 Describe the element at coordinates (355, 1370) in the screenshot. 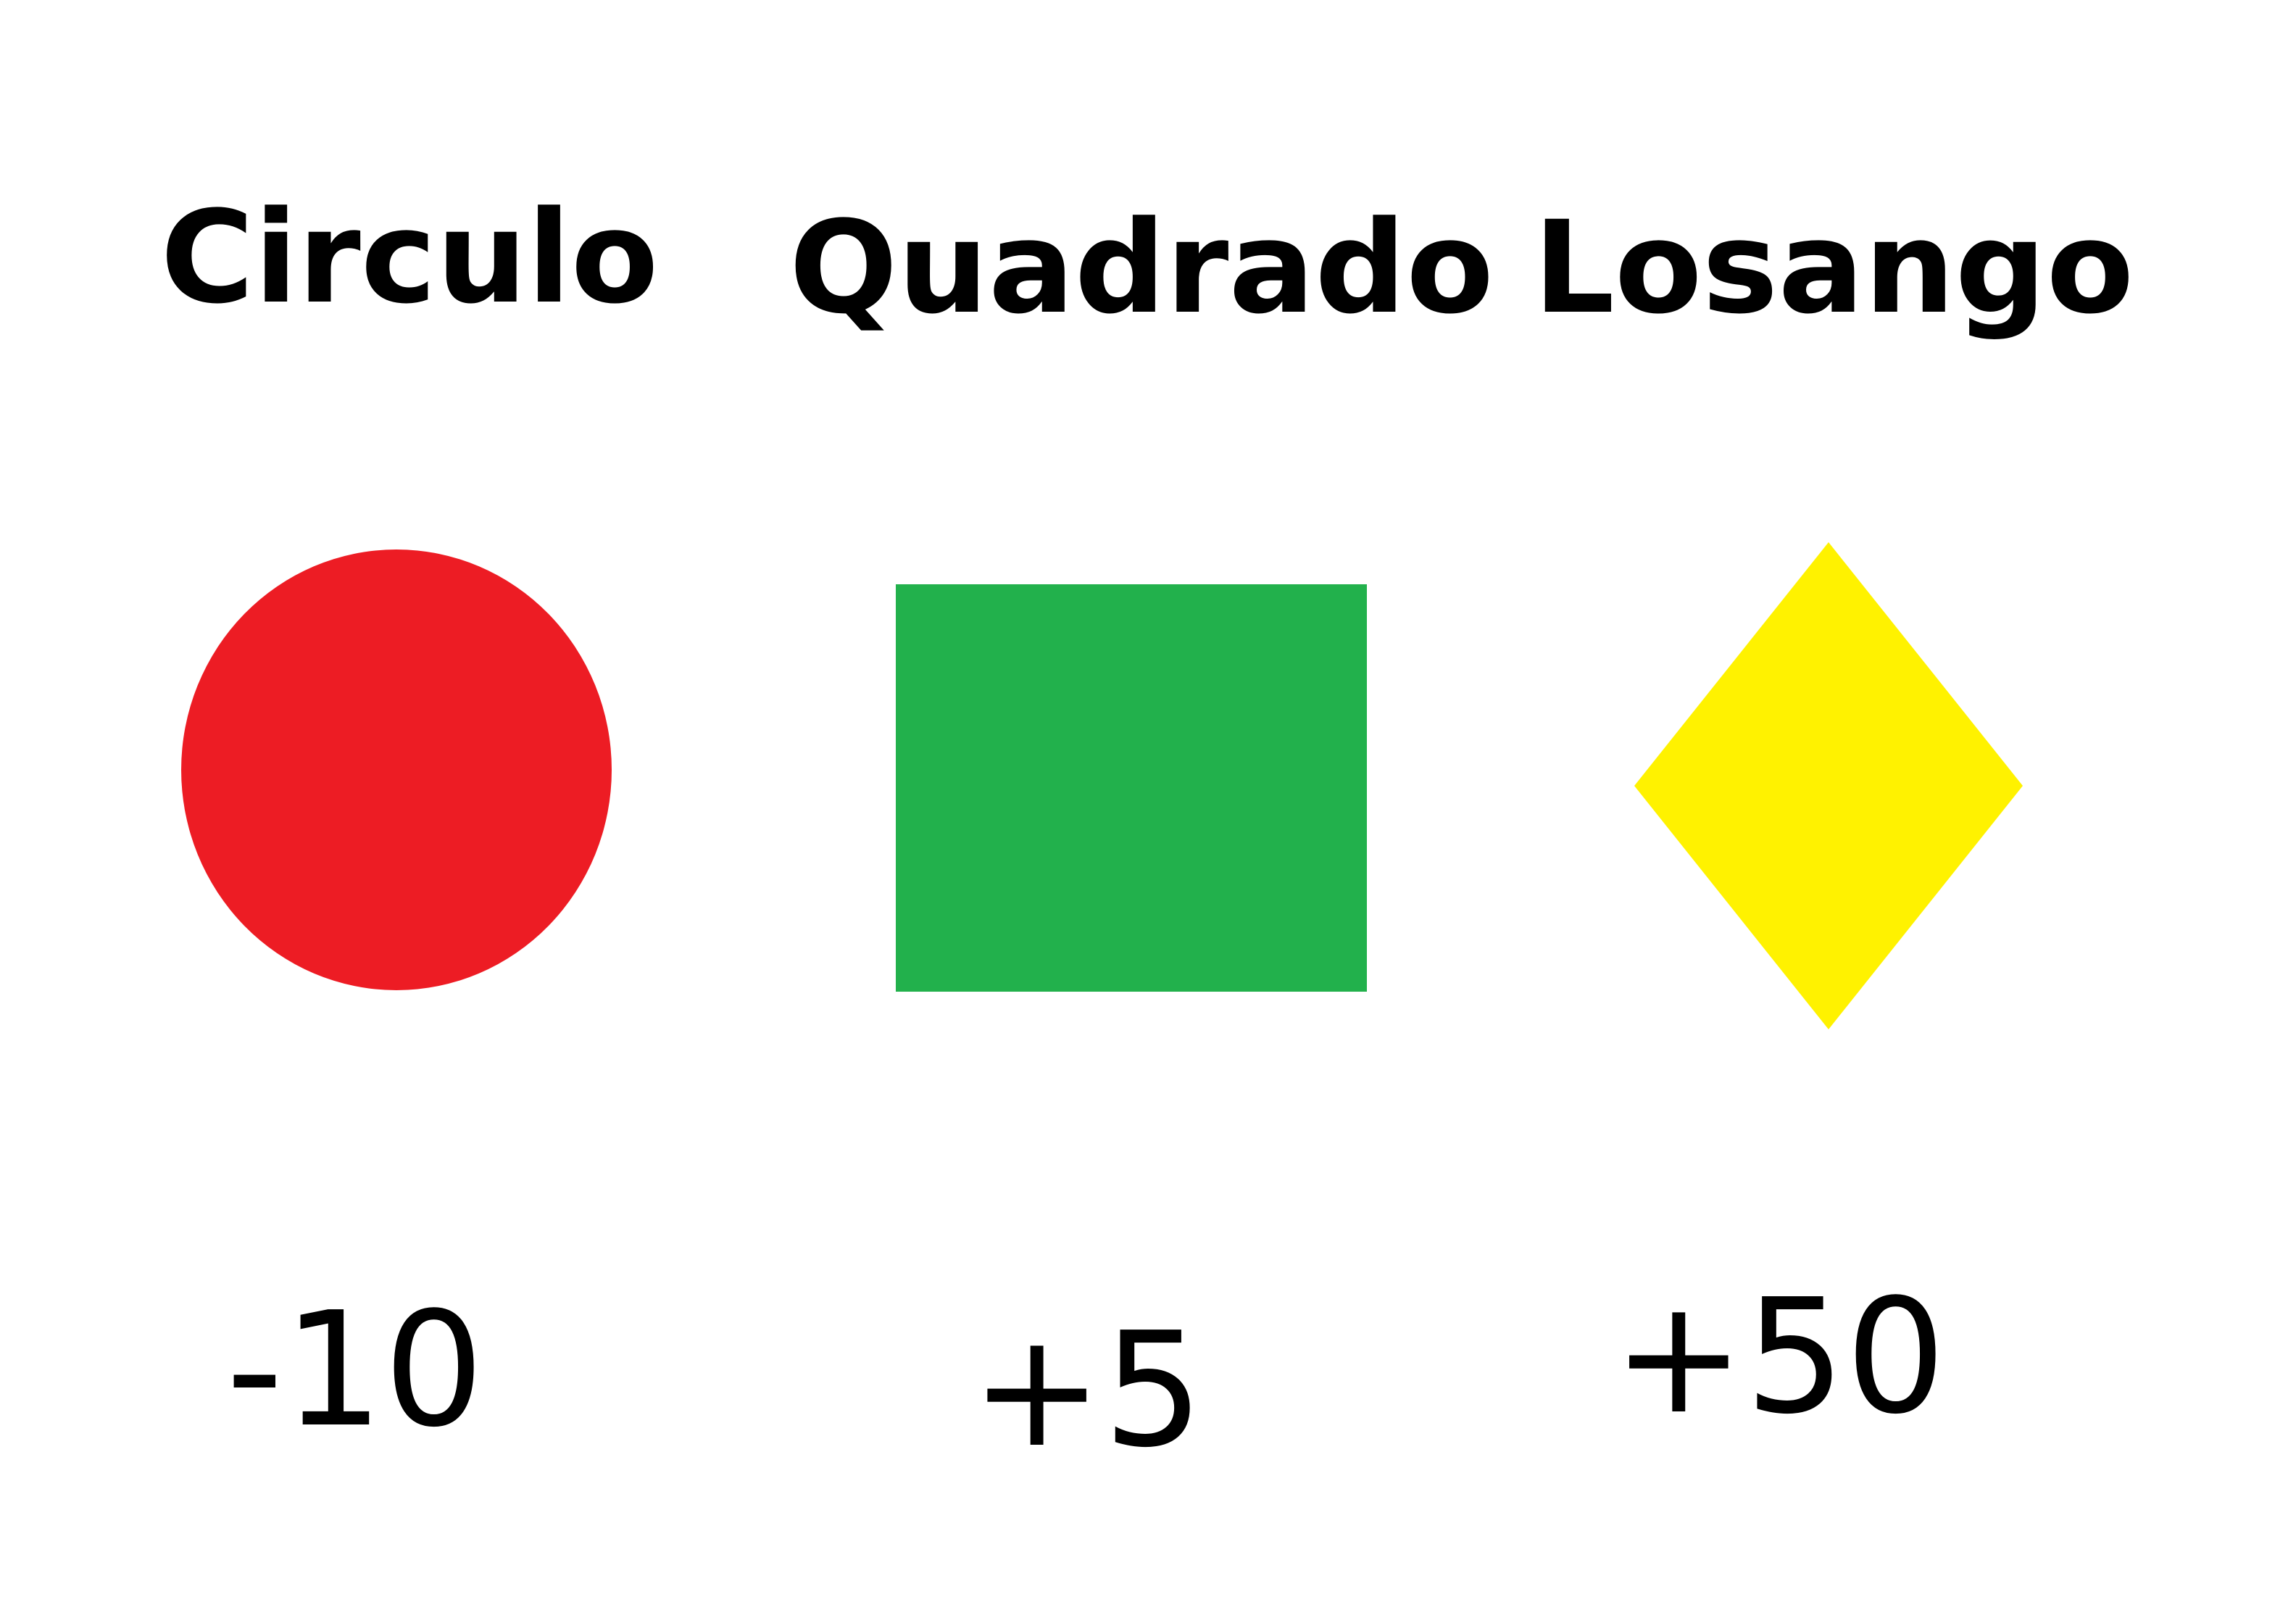

I see `circle-score: -10` at that location.